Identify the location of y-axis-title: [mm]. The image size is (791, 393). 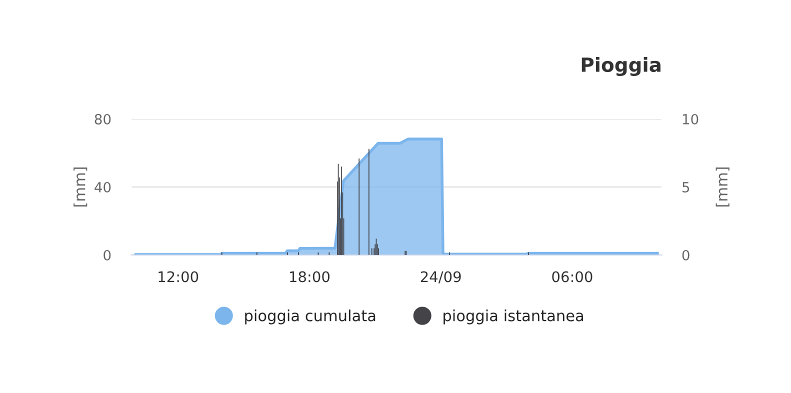
(81, 187).